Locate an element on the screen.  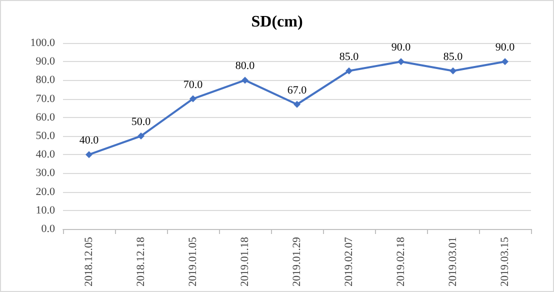
y-tick-label: 60.0 is located at coordinates (46, 117).